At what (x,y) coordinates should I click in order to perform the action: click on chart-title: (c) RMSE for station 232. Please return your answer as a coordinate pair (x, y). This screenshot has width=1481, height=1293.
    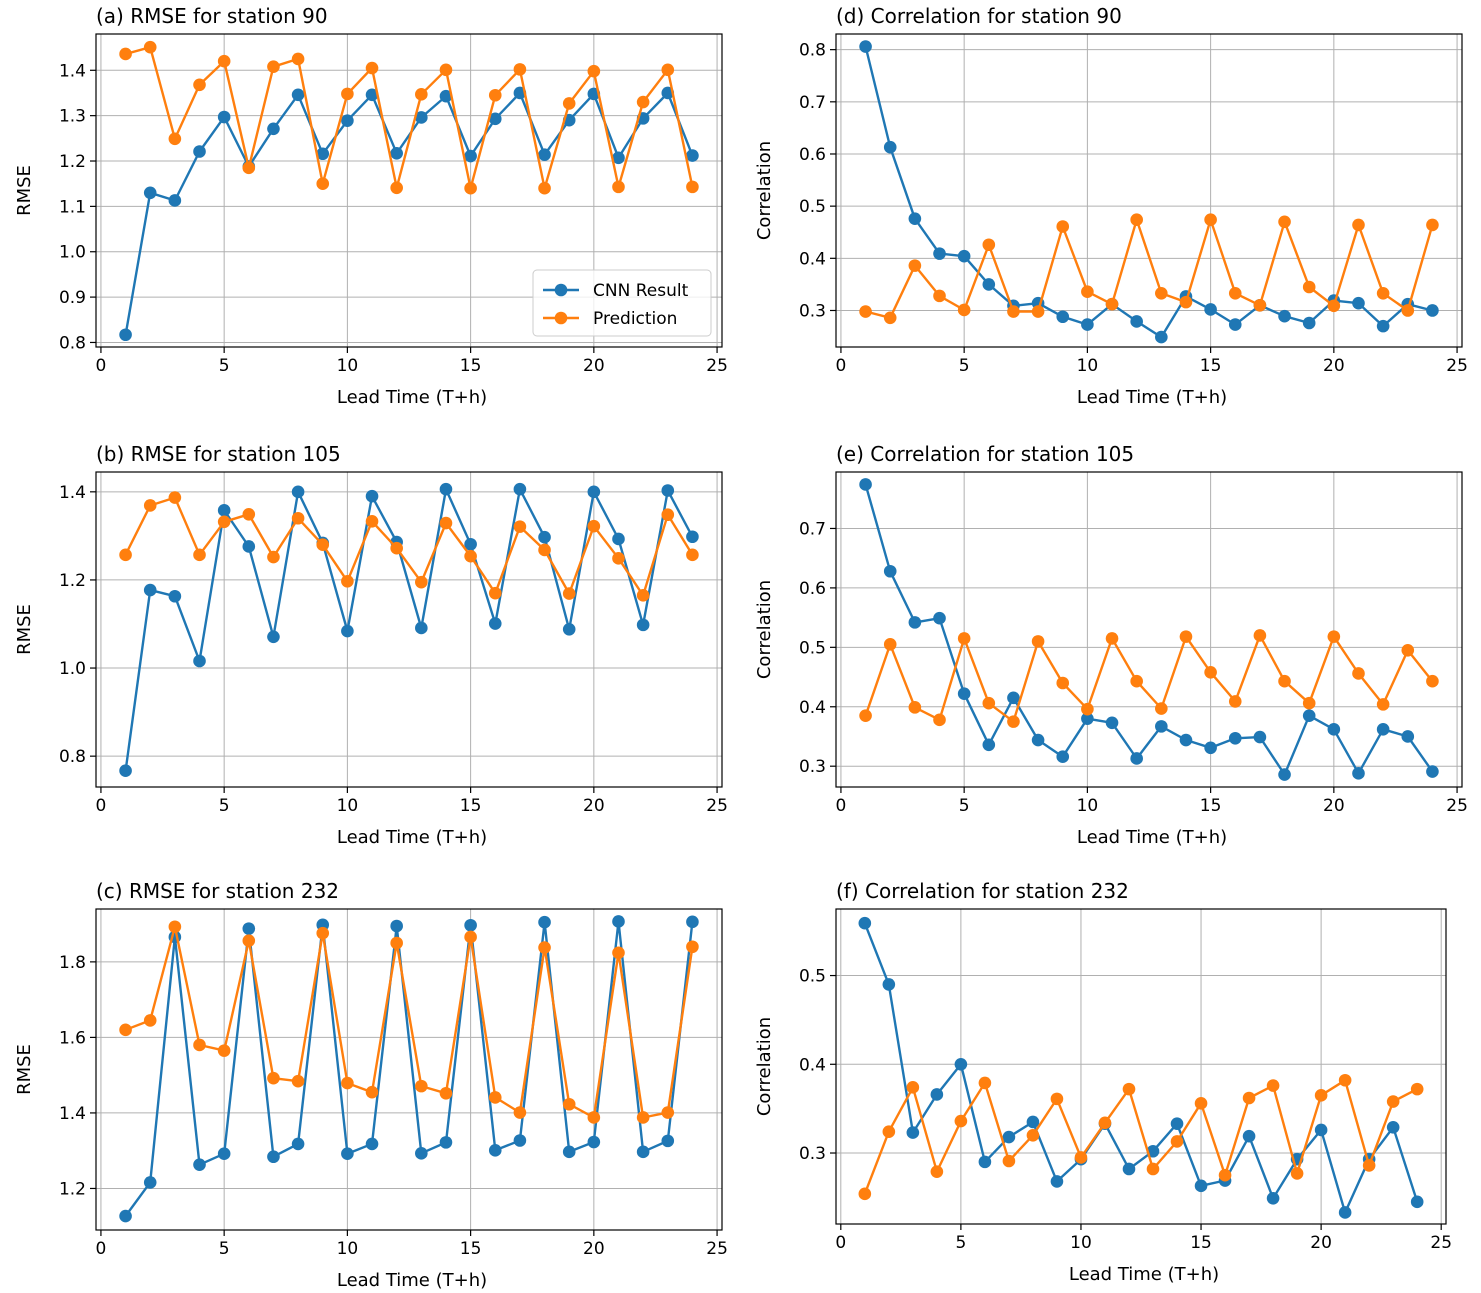
    Looking at the image, I should click on (217, 891).